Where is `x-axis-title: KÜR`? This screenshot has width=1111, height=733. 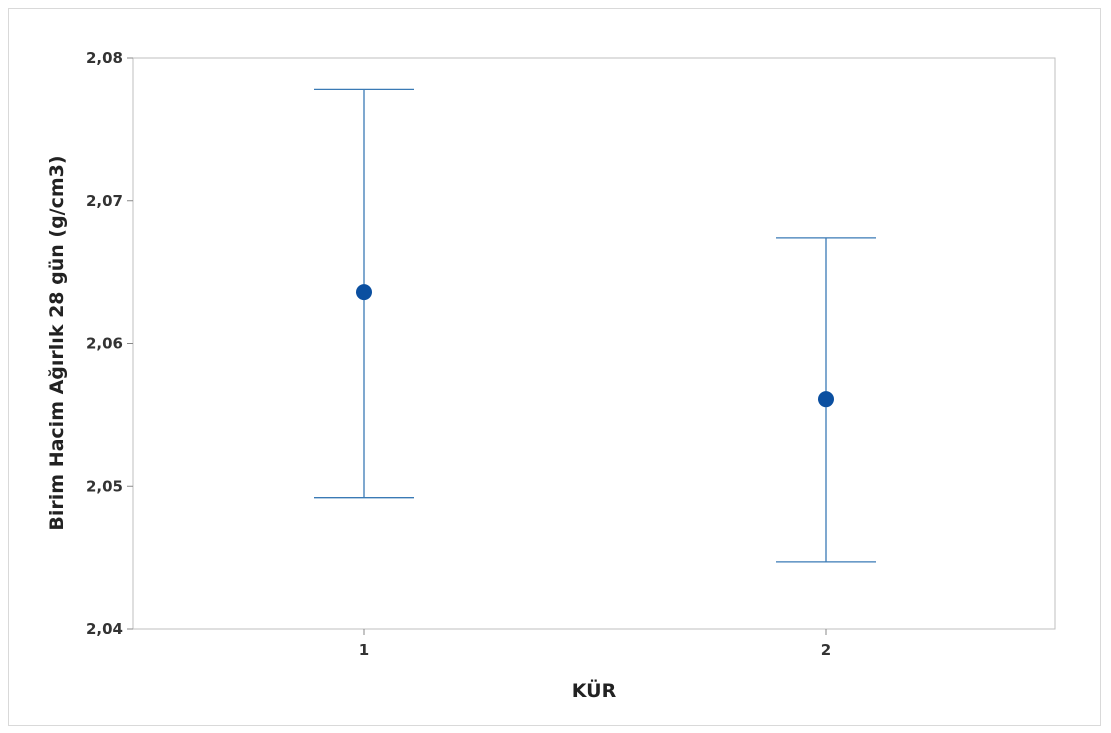 x-axis-title: KÜR is located at coordinates (594, 690).